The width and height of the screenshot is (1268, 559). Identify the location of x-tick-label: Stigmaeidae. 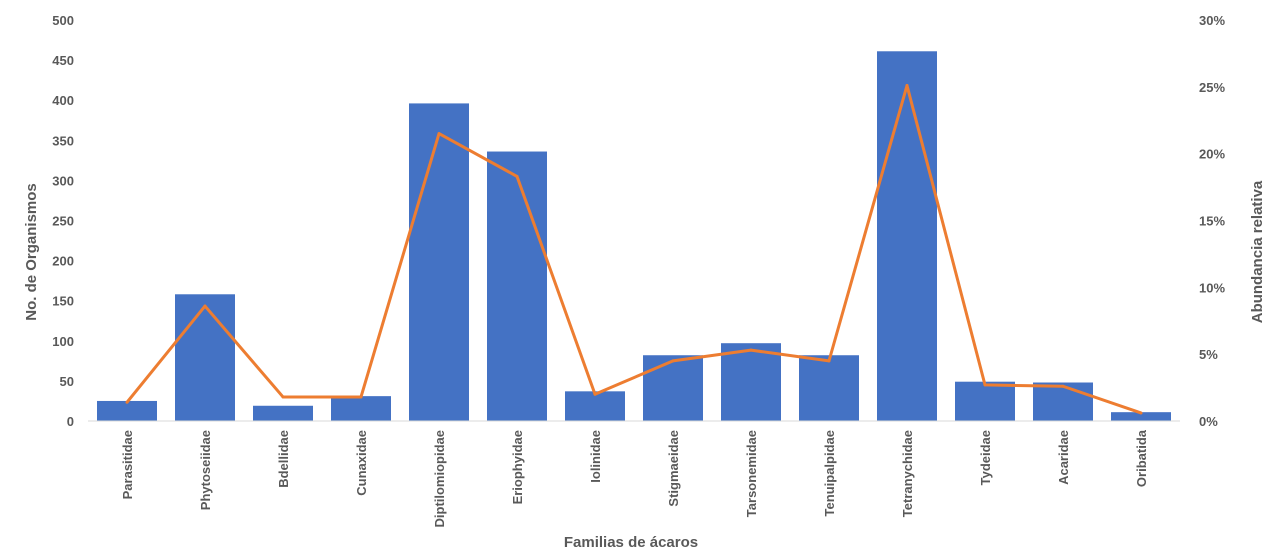
(673, 468).